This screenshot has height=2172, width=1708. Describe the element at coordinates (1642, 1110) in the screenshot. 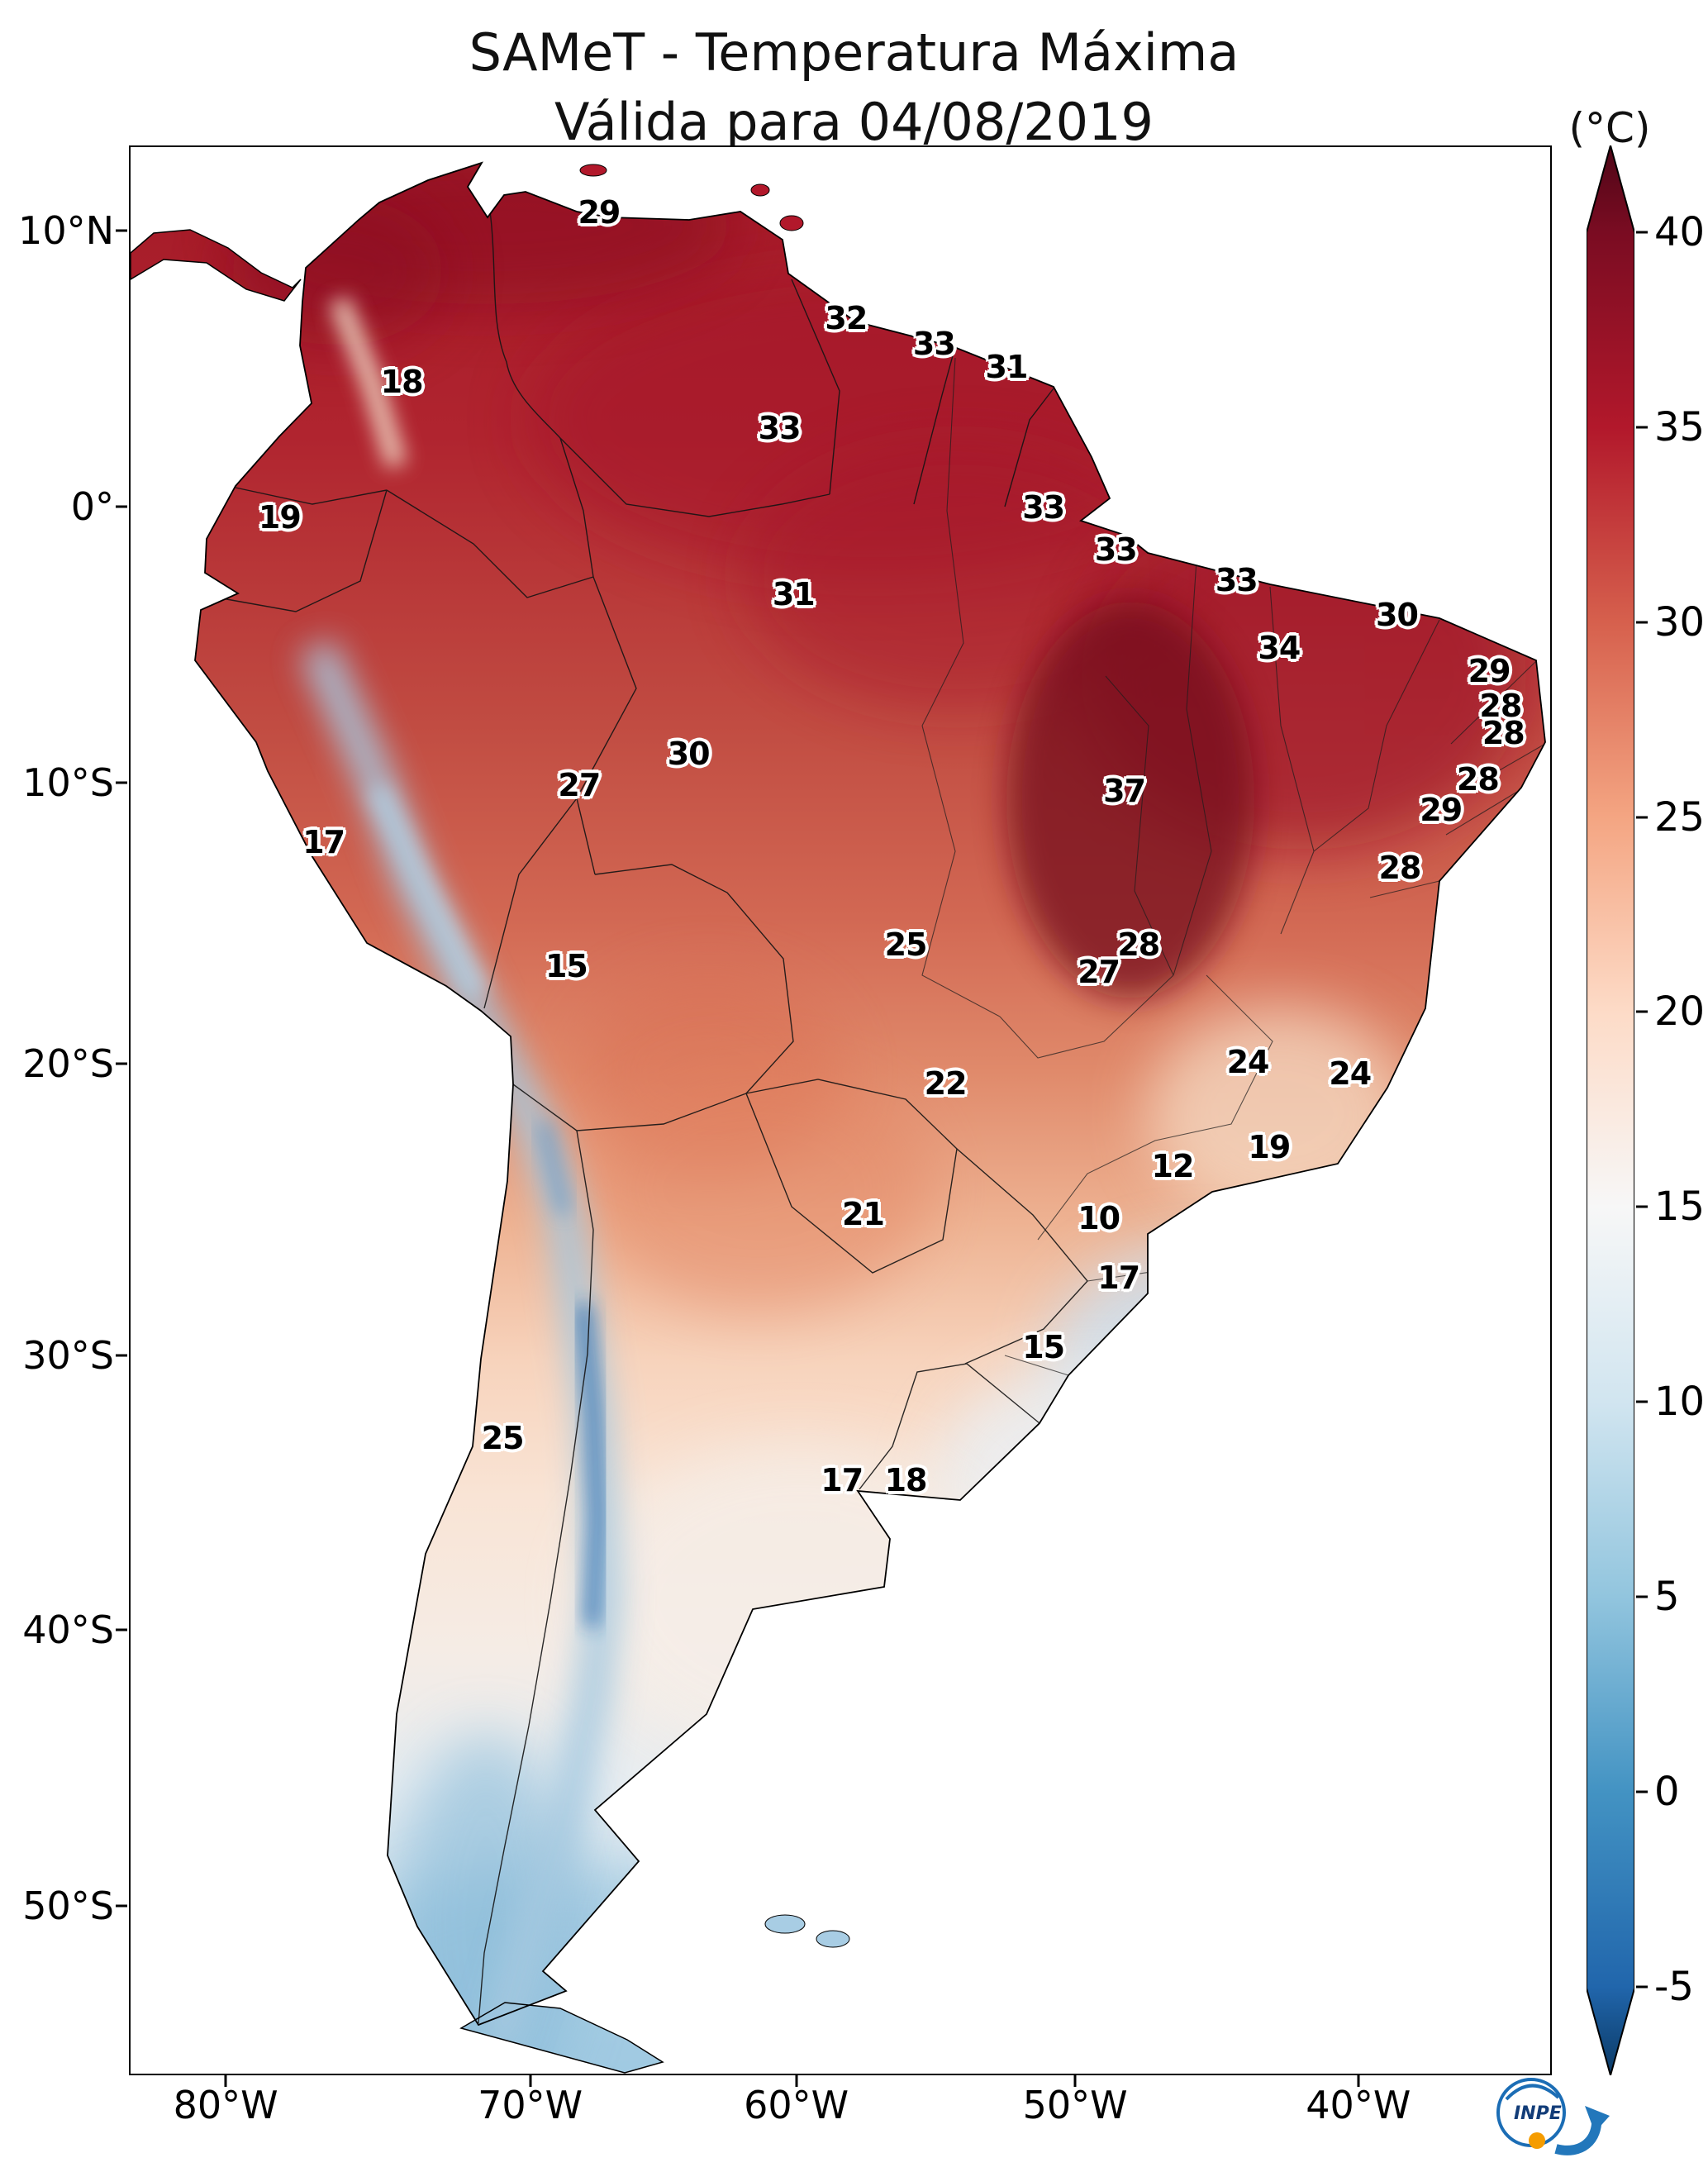

I see `colorbar-tick-marks` at that location.